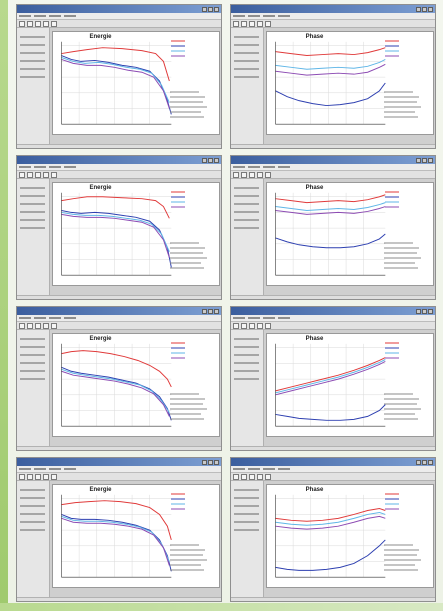 The height and width of the screenshot is (611, 443). I want to click on analysis-window-2: Phase, so click(333, 76).